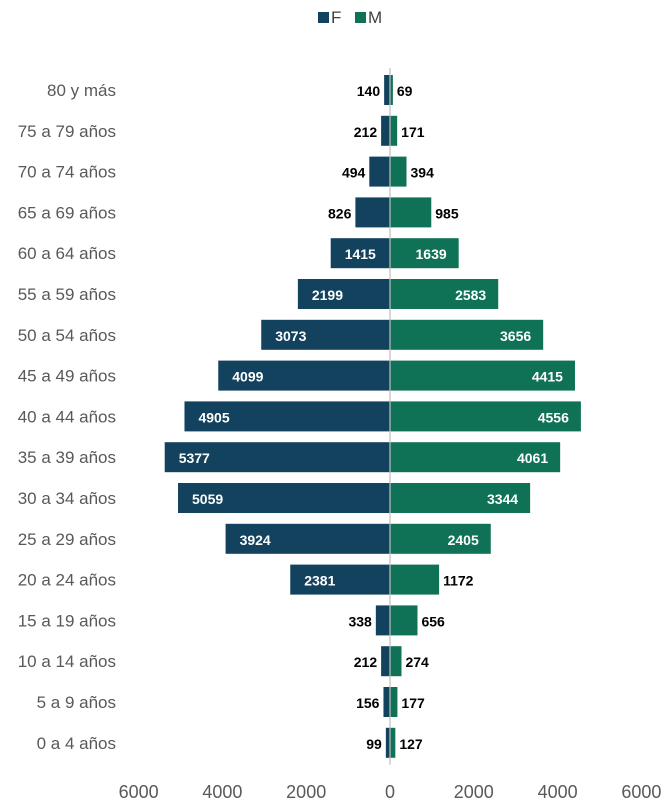  I want to click on value-label-f: 2381, so click(319, 581).